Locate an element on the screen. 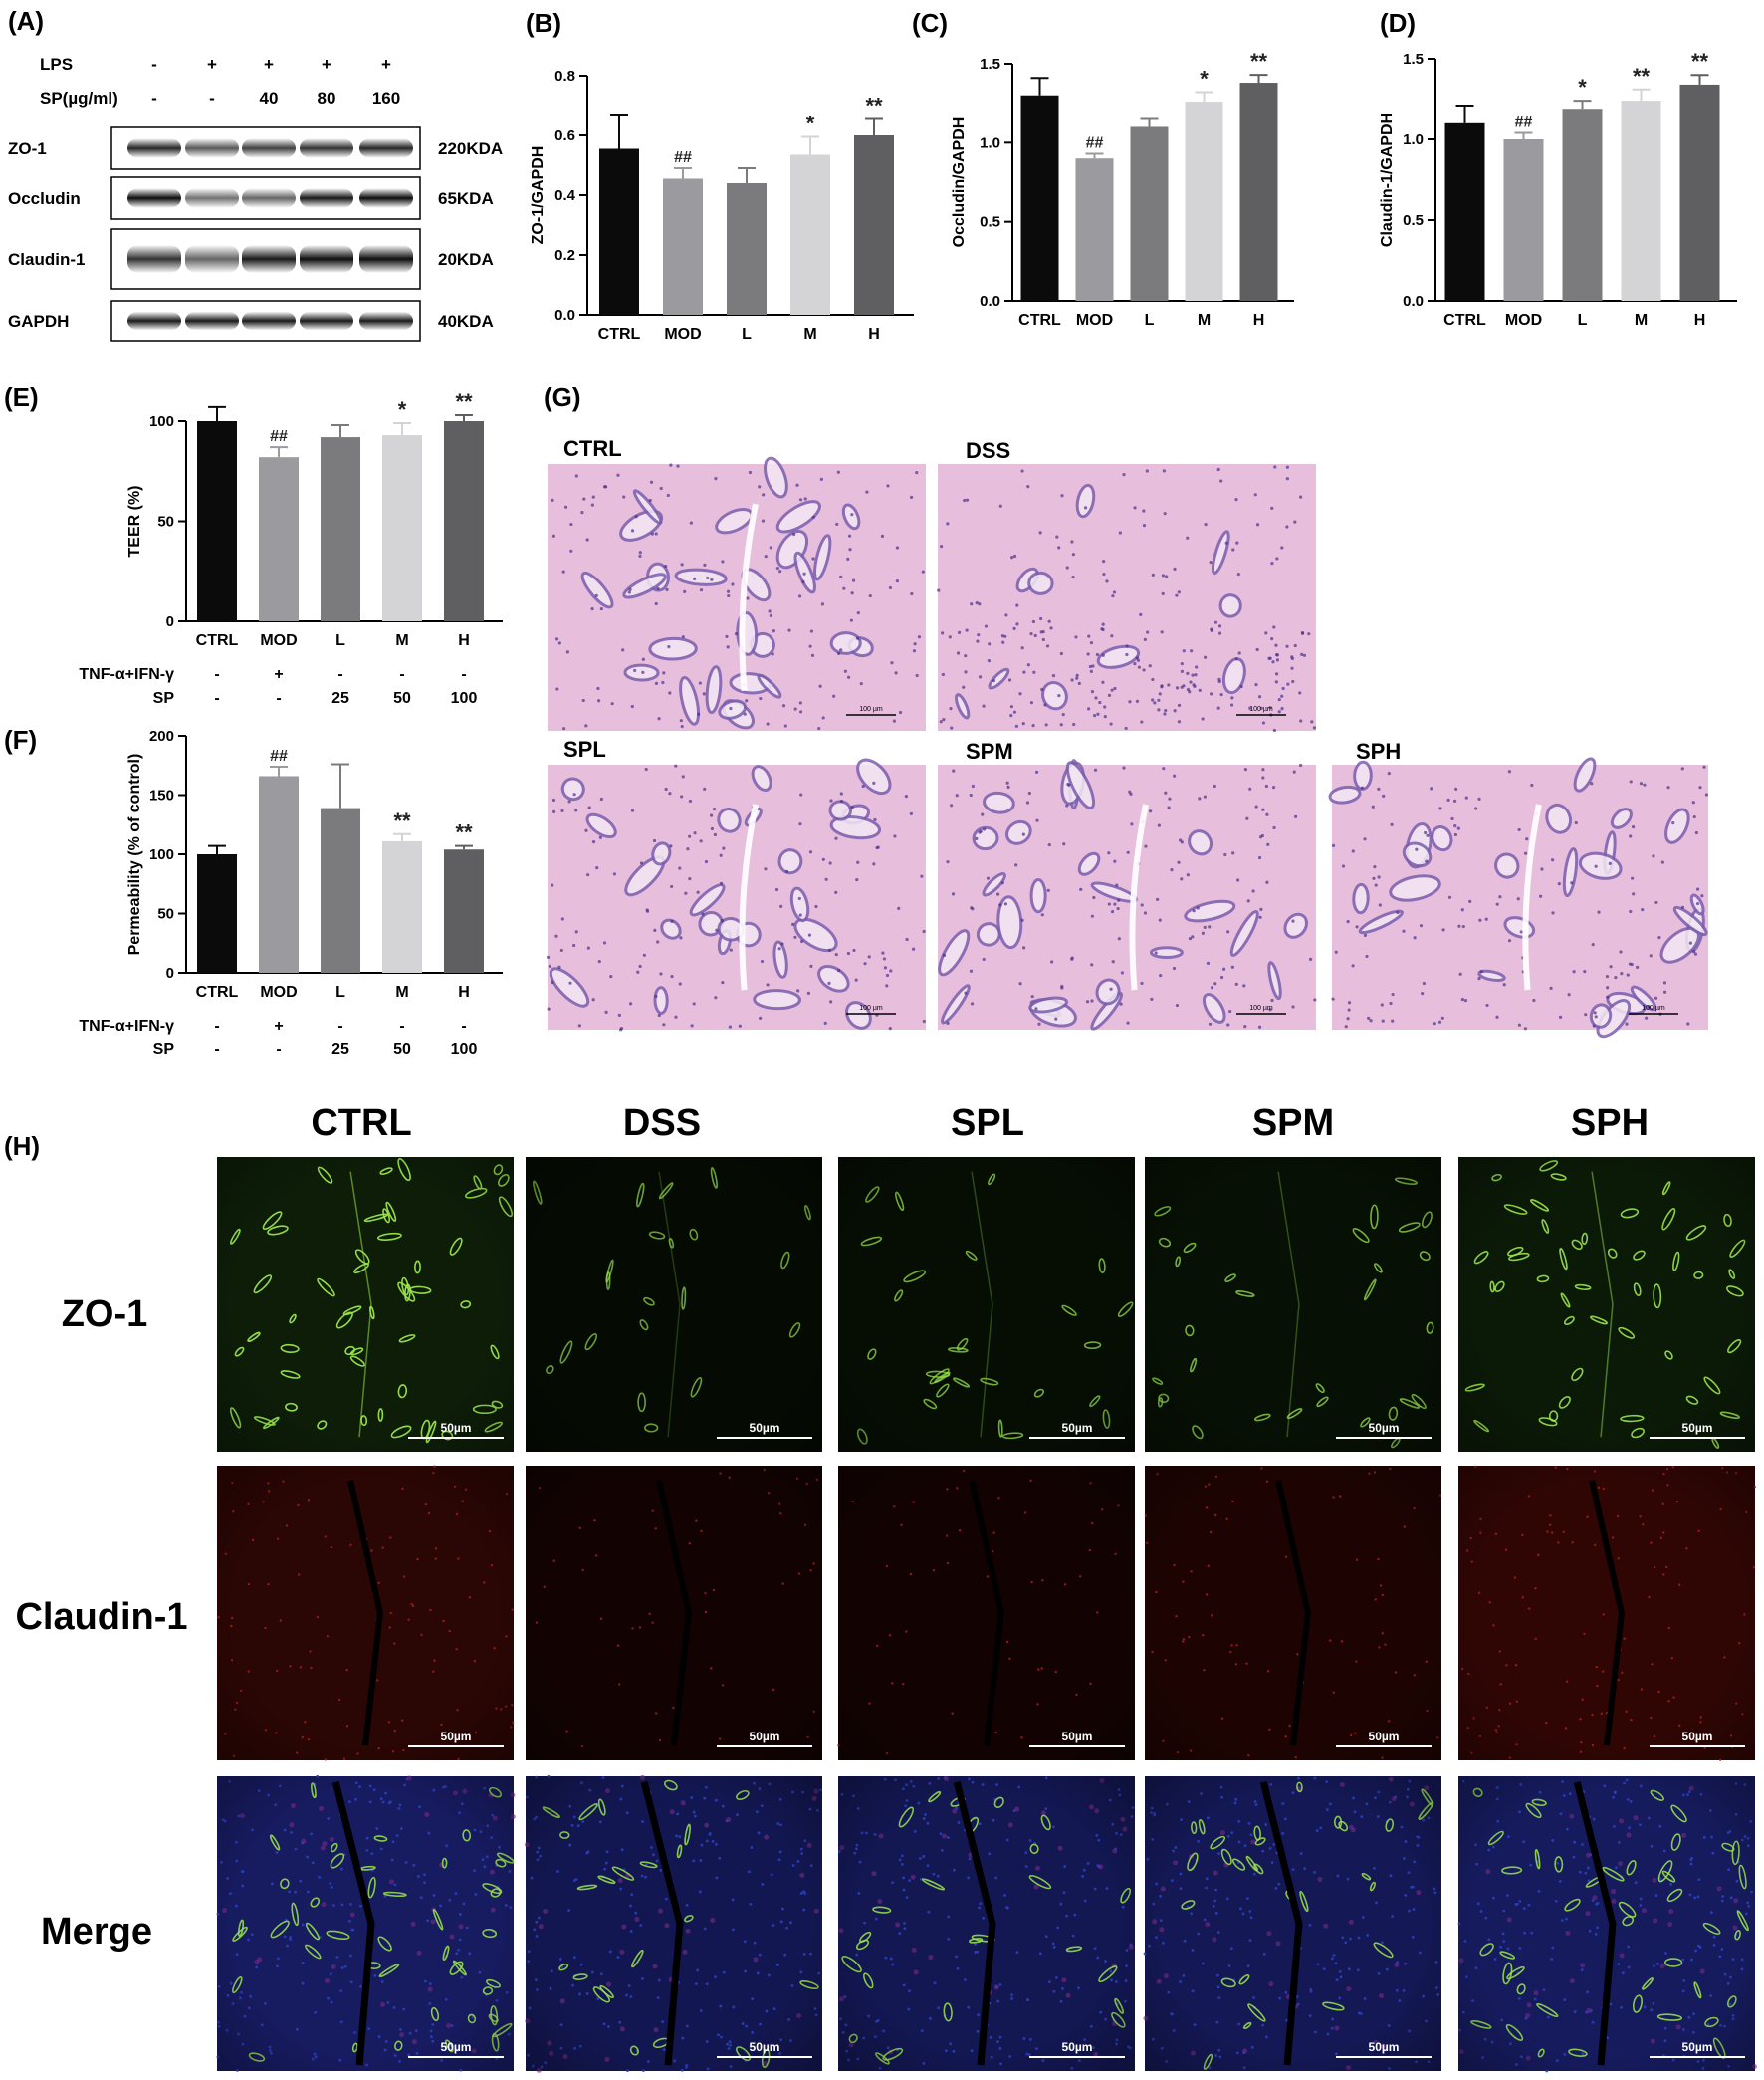 This screenshot has width=1764, height=2080. treatment-label: TNF-α+IFN-γ is located at coordinates (126, 1027).